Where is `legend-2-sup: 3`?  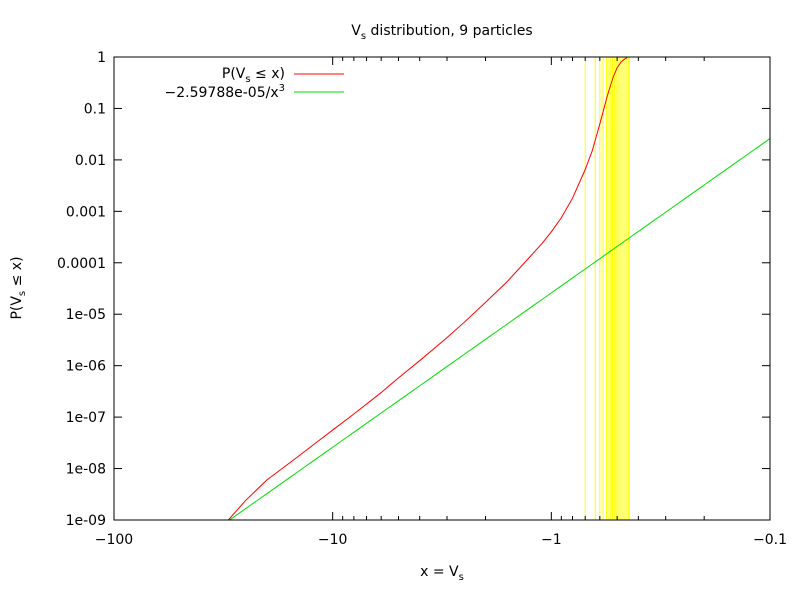 legend-2-sup: 3 is located at coordinates (282, 88).